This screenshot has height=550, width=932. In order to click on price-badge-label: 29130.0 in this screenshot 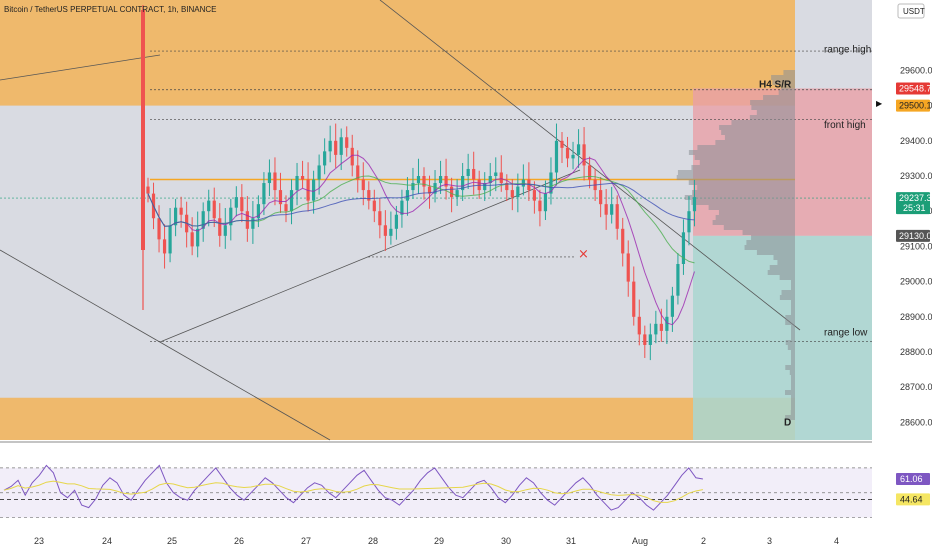, I will do `click(915, 236)`.